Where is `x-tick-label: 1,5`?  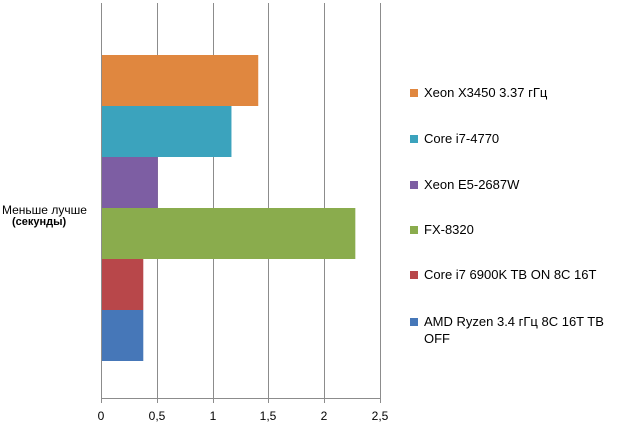
x-tick-label: 1,5 is located at coordinates (268, 416).